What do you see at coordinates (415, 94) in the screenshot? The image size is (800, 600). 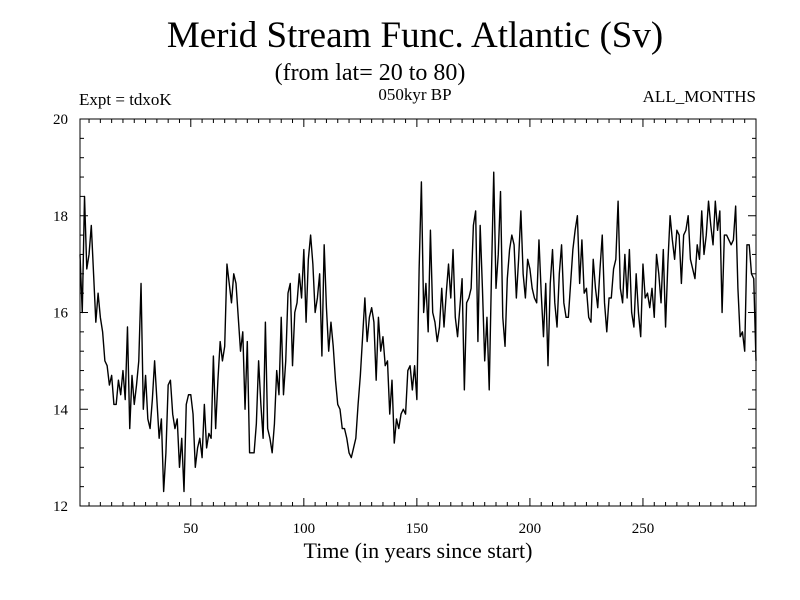 I see `period-label: 050kyr BP` at bounding box center [415, 94].